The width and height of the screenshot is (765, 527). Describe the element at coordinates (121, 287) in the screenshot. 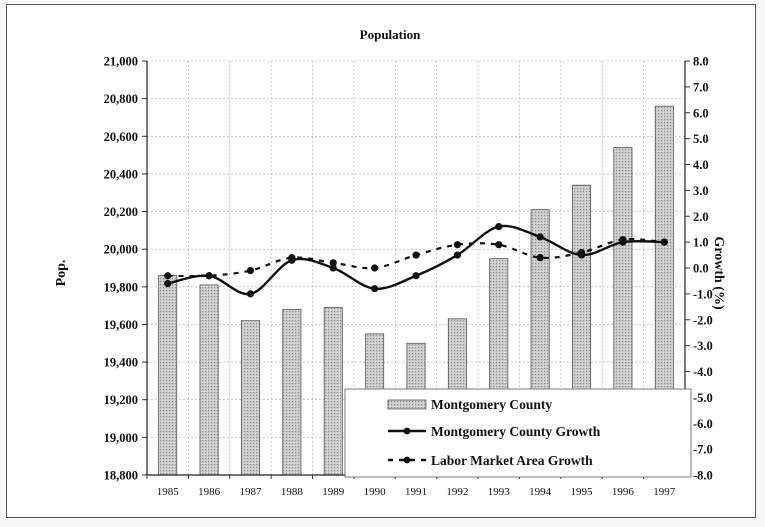

I see `y-tick-label: 19,800` at that location.